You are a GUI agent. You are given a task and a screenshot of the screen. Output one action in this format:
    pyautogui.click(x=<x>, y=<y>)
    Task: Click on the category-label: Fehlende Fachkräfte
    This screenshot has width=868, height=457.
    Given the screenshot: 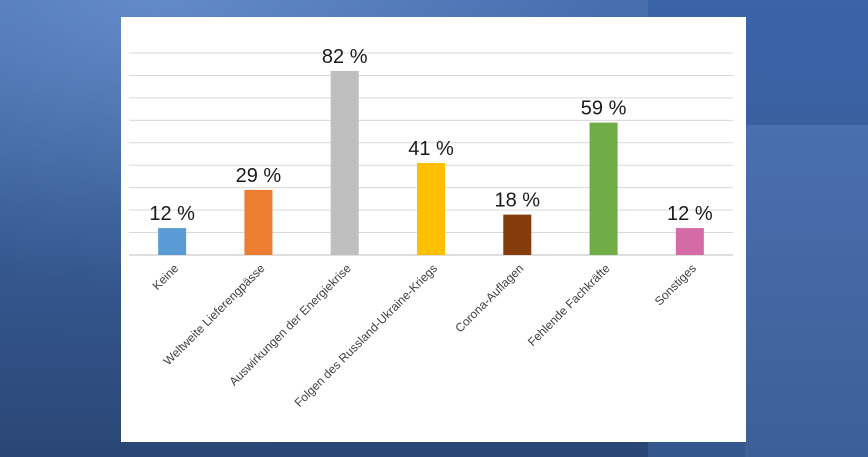 What is the action you would take?
    pyautogui.click(x=569, y=305)
    